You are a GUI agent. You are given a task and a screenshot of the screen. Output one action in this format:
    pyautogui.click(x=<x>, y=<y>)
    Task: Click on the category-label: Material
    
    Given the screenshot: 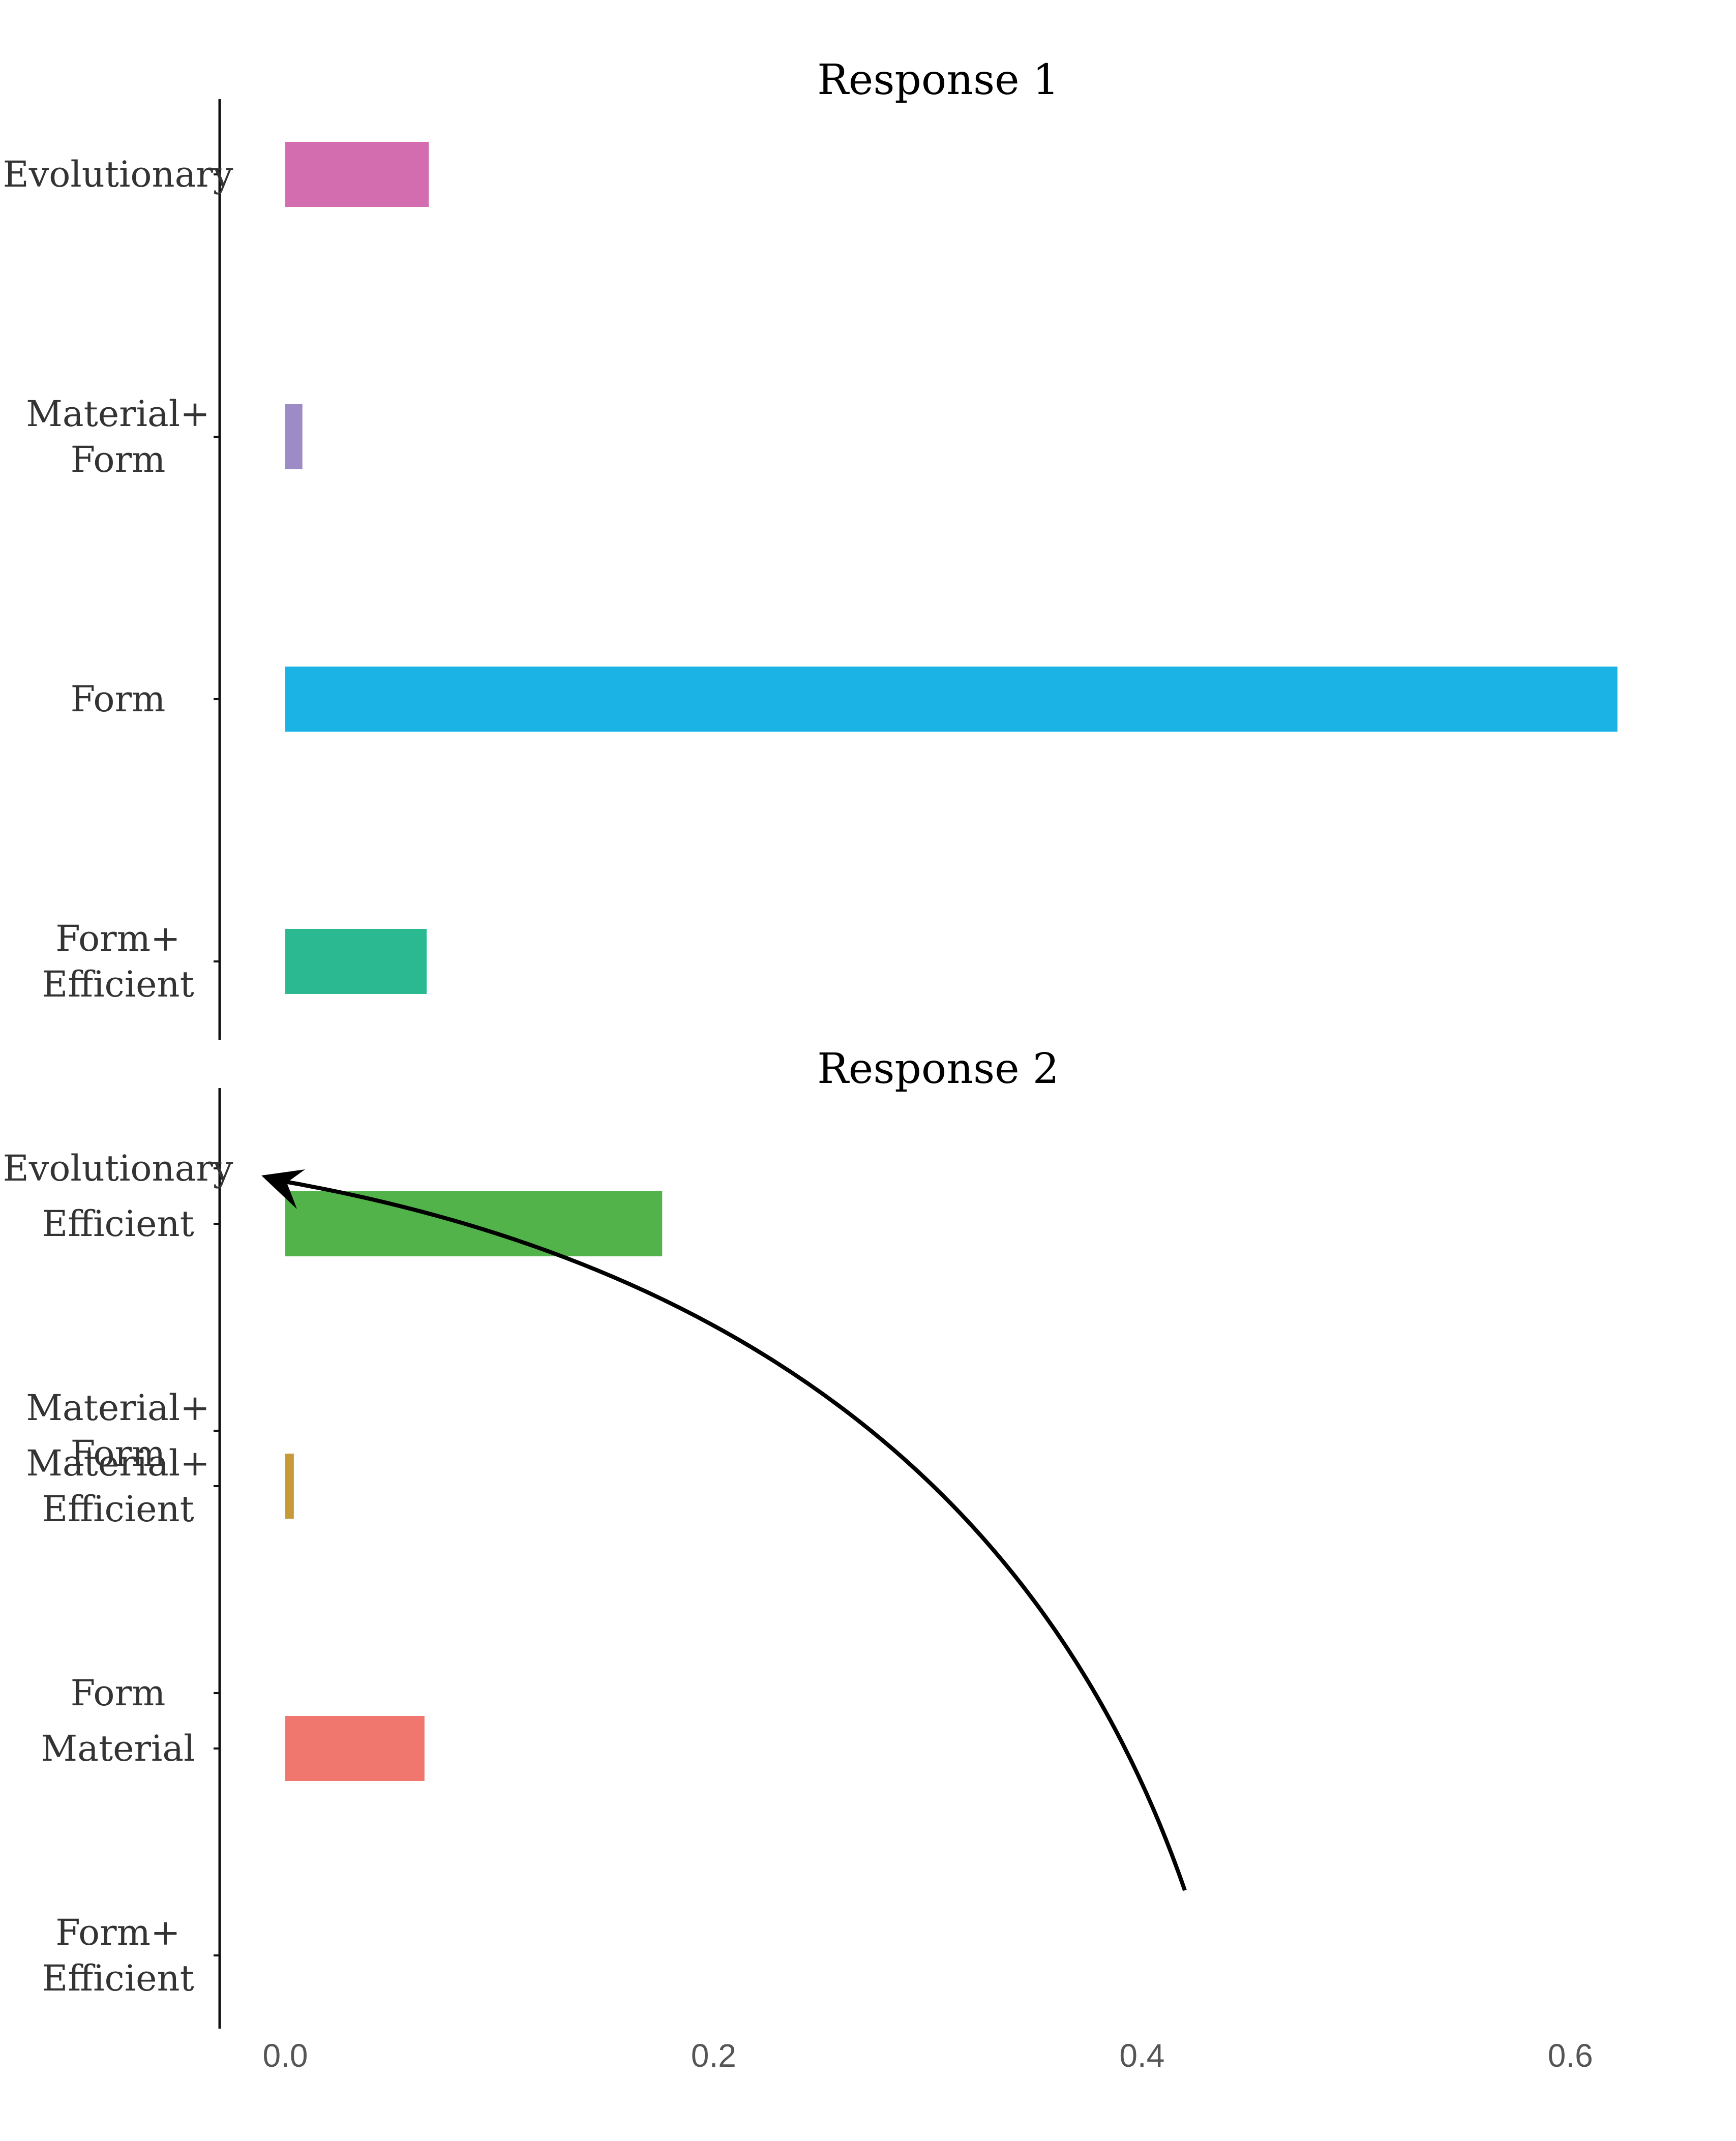 What is the action you would take?
    pyautogui.click(x=118, y=1748)
    